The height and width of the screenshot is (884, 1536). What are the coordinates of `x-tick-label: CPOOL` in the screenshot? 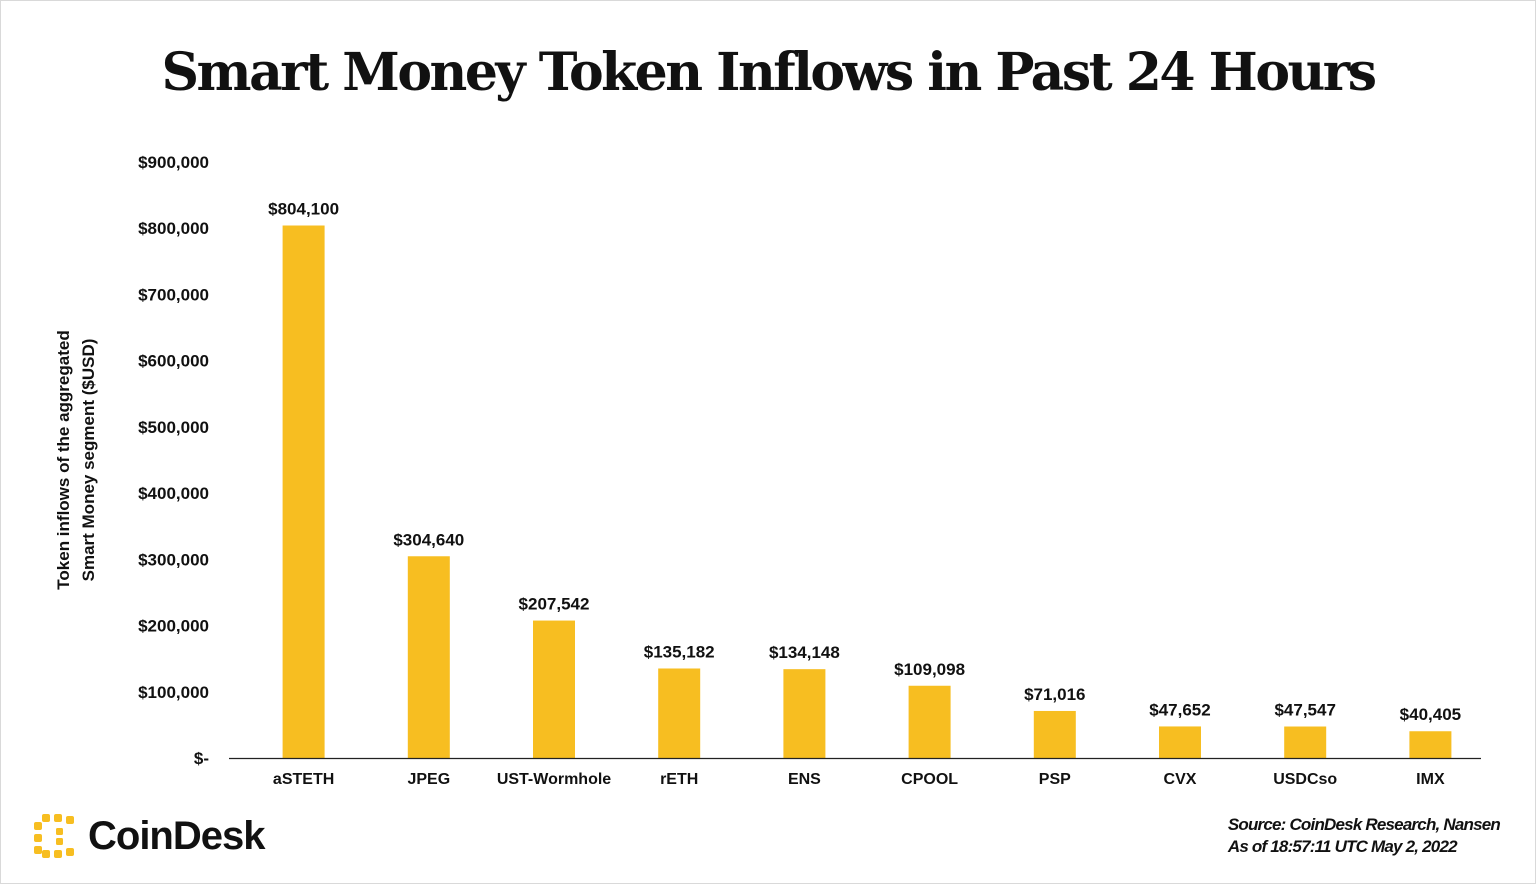 It's located at (929, 779).